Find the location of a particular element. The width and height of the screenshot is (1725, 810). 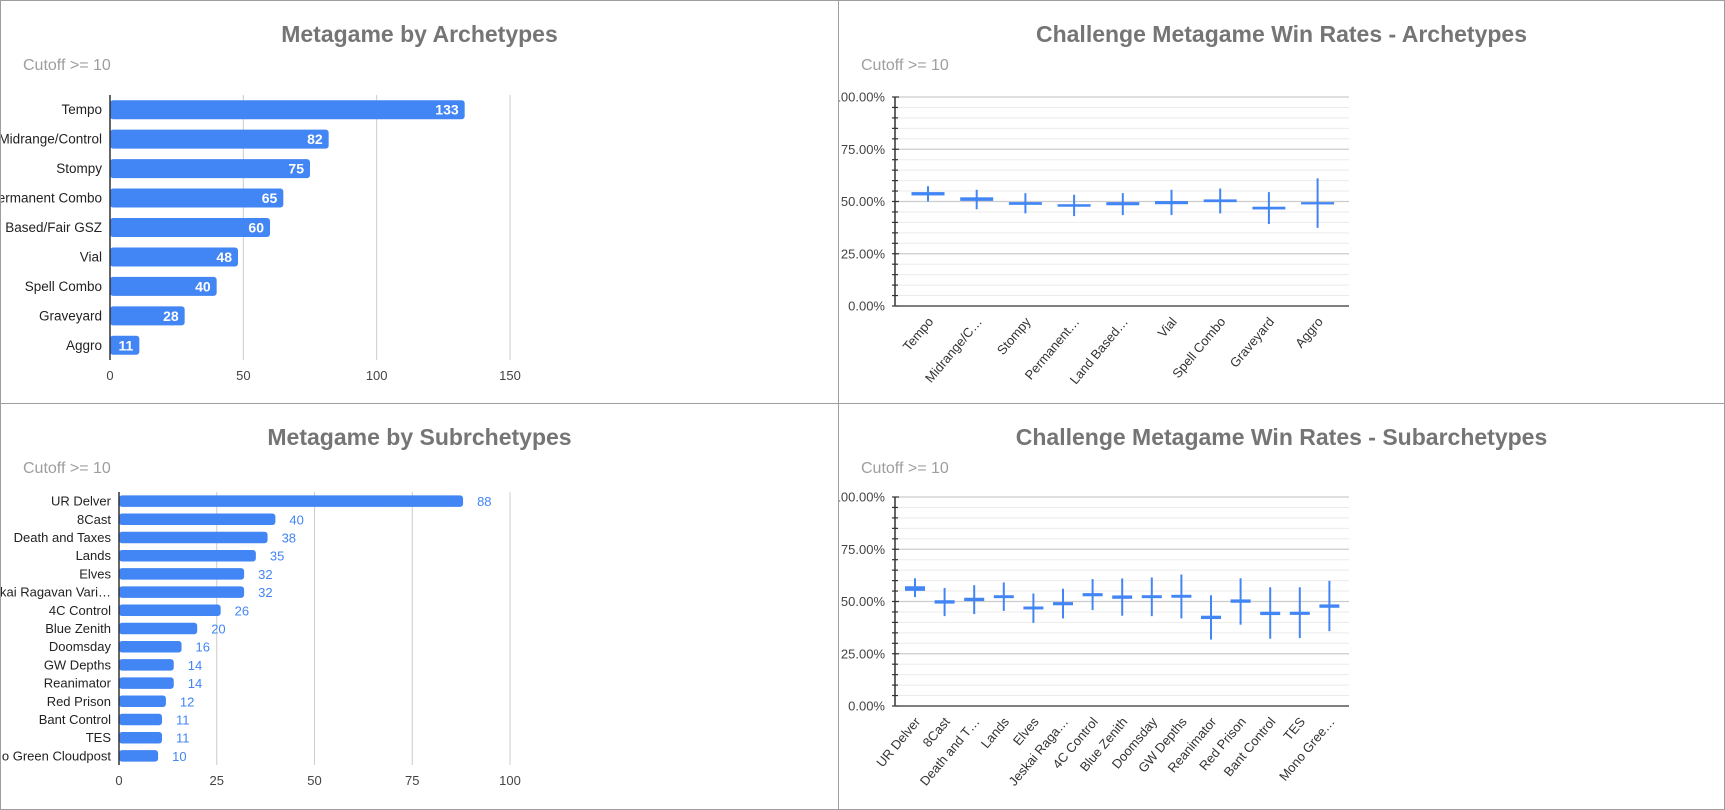

category-label: Aggro is located at coordinates (84, 345).